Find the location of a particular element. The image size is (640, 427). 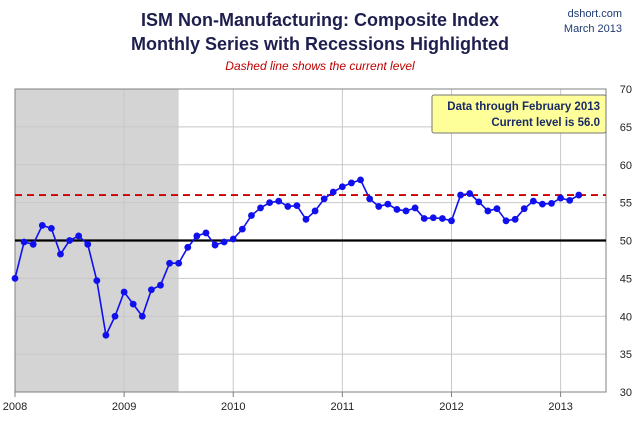

x-tick-label: 2012 is located at coordinates (451, 407).